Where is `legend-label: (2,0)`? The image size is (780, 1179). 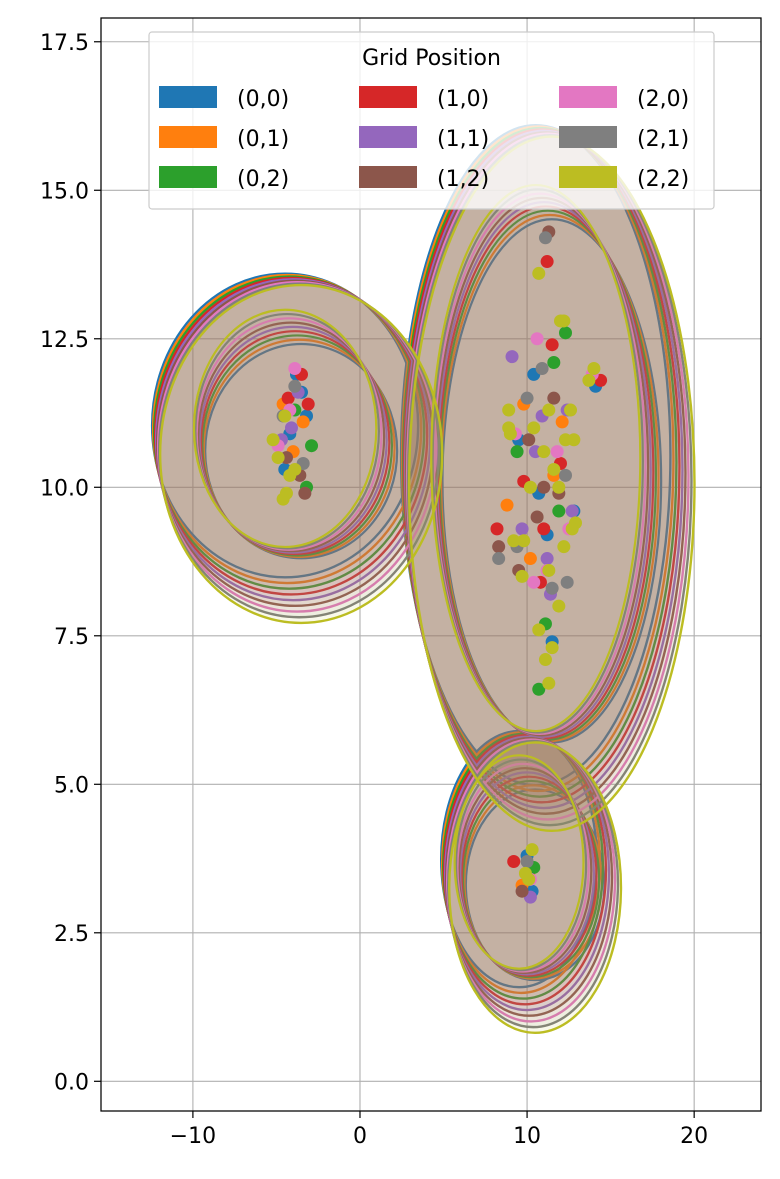
legend-label: (2,0) is located at coordinates (663, 99).